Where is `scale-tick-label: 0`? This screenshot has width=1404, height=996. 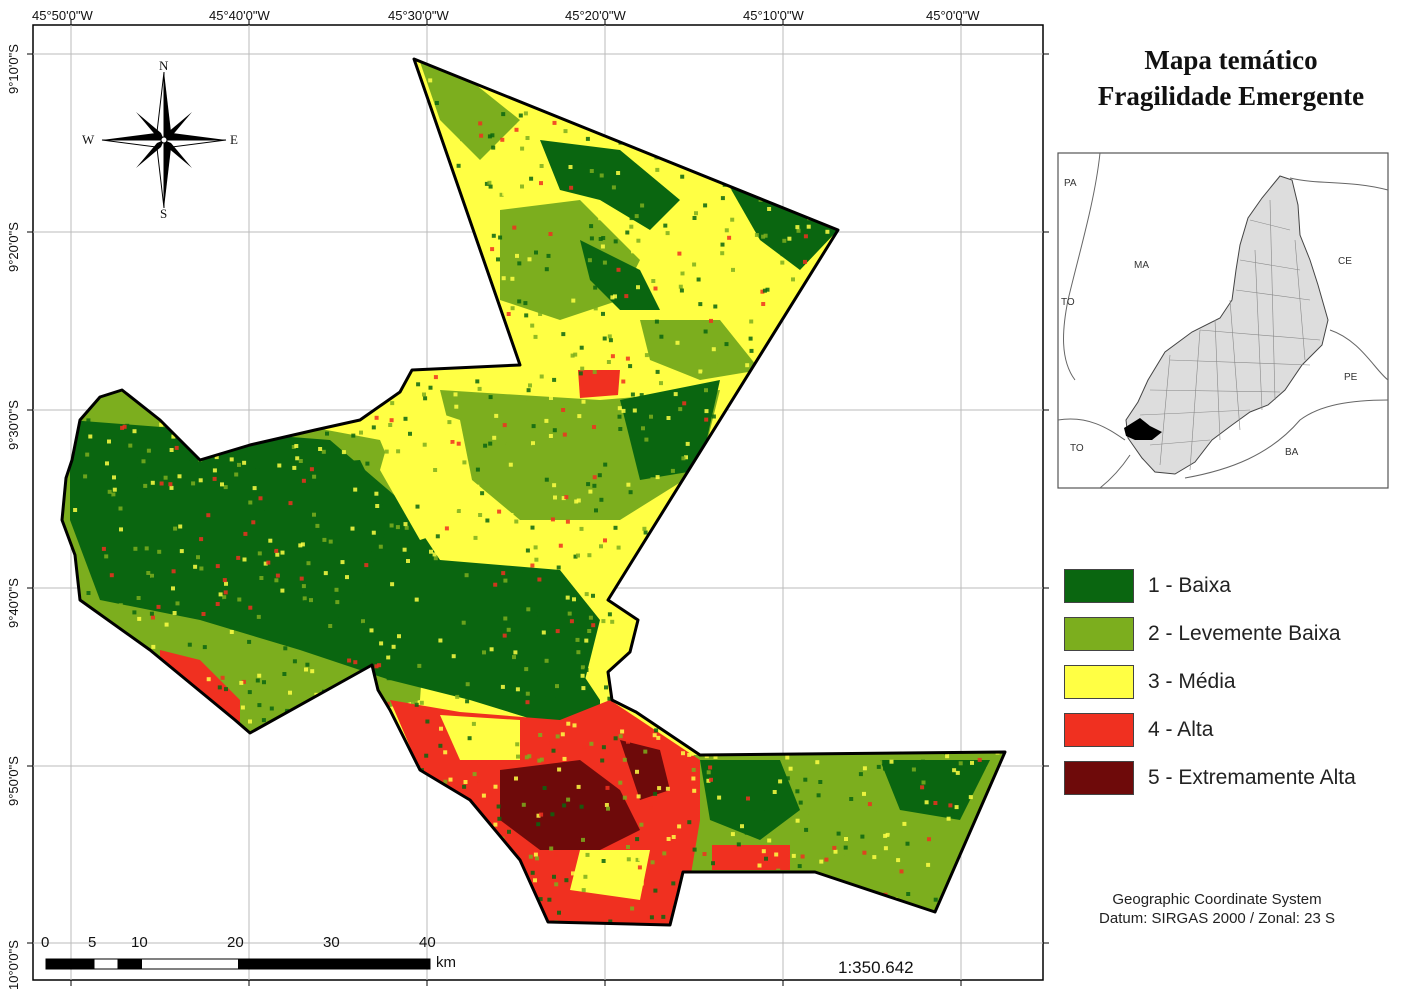 scale-tick-label: 0 is located at coordinates (45, 942).